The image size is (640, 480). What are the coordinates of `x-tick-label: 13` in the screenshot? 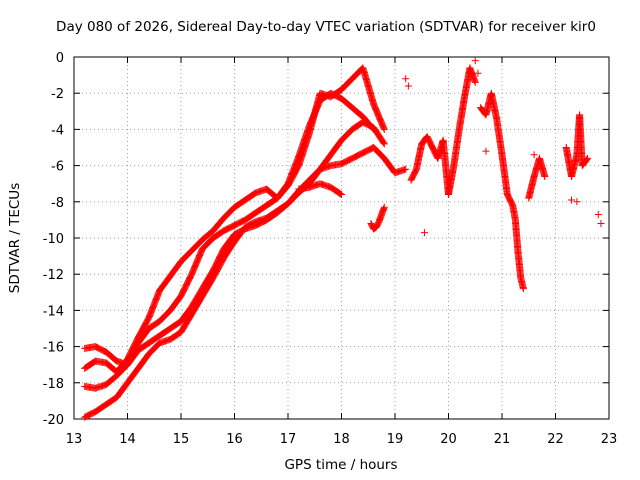 It's located at (74, 439).